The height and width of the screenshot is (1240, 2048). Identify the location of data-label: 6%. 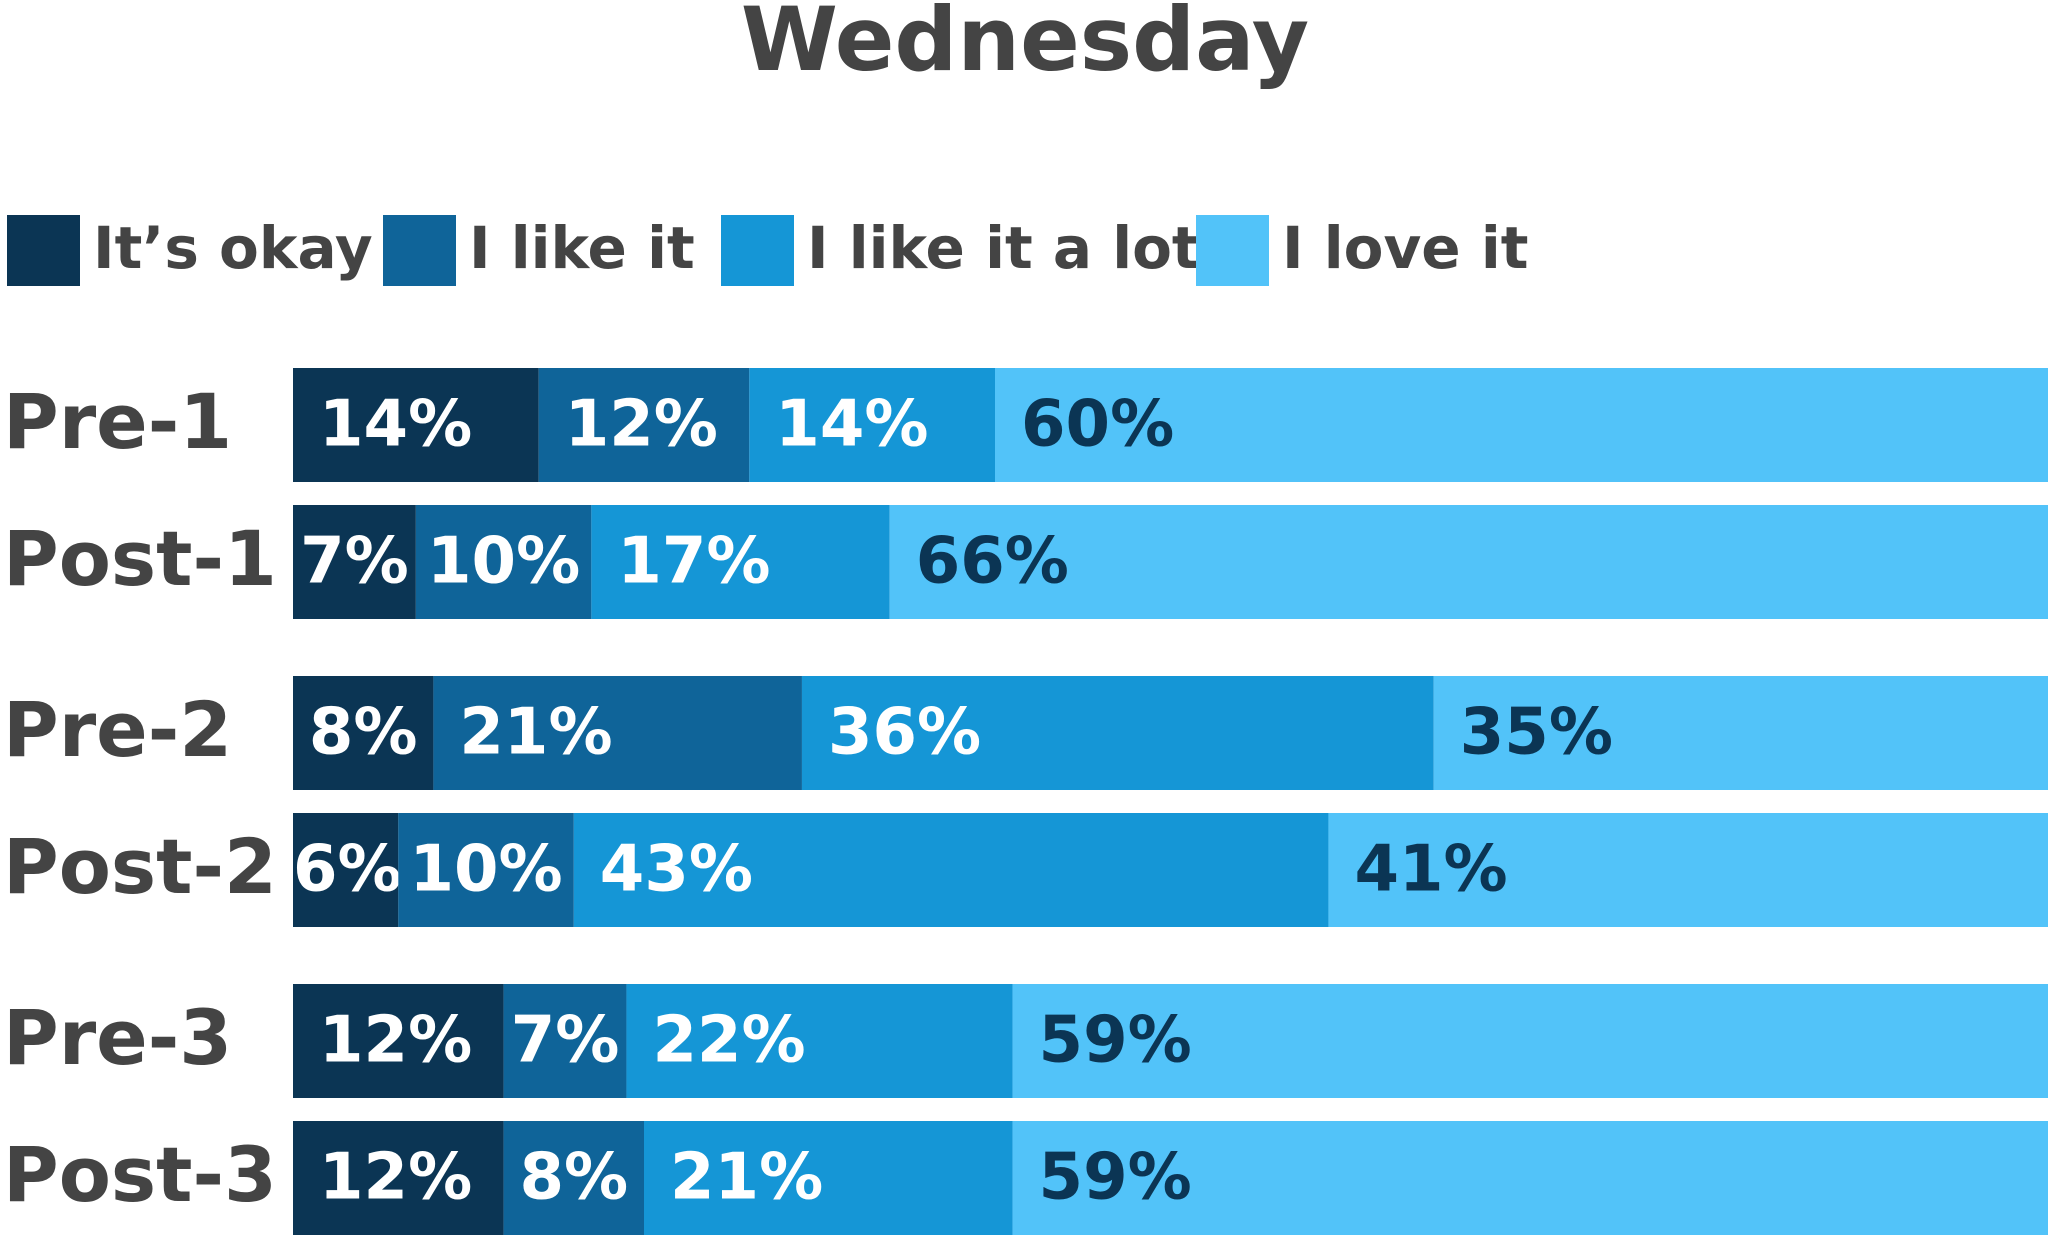
(347, 870).